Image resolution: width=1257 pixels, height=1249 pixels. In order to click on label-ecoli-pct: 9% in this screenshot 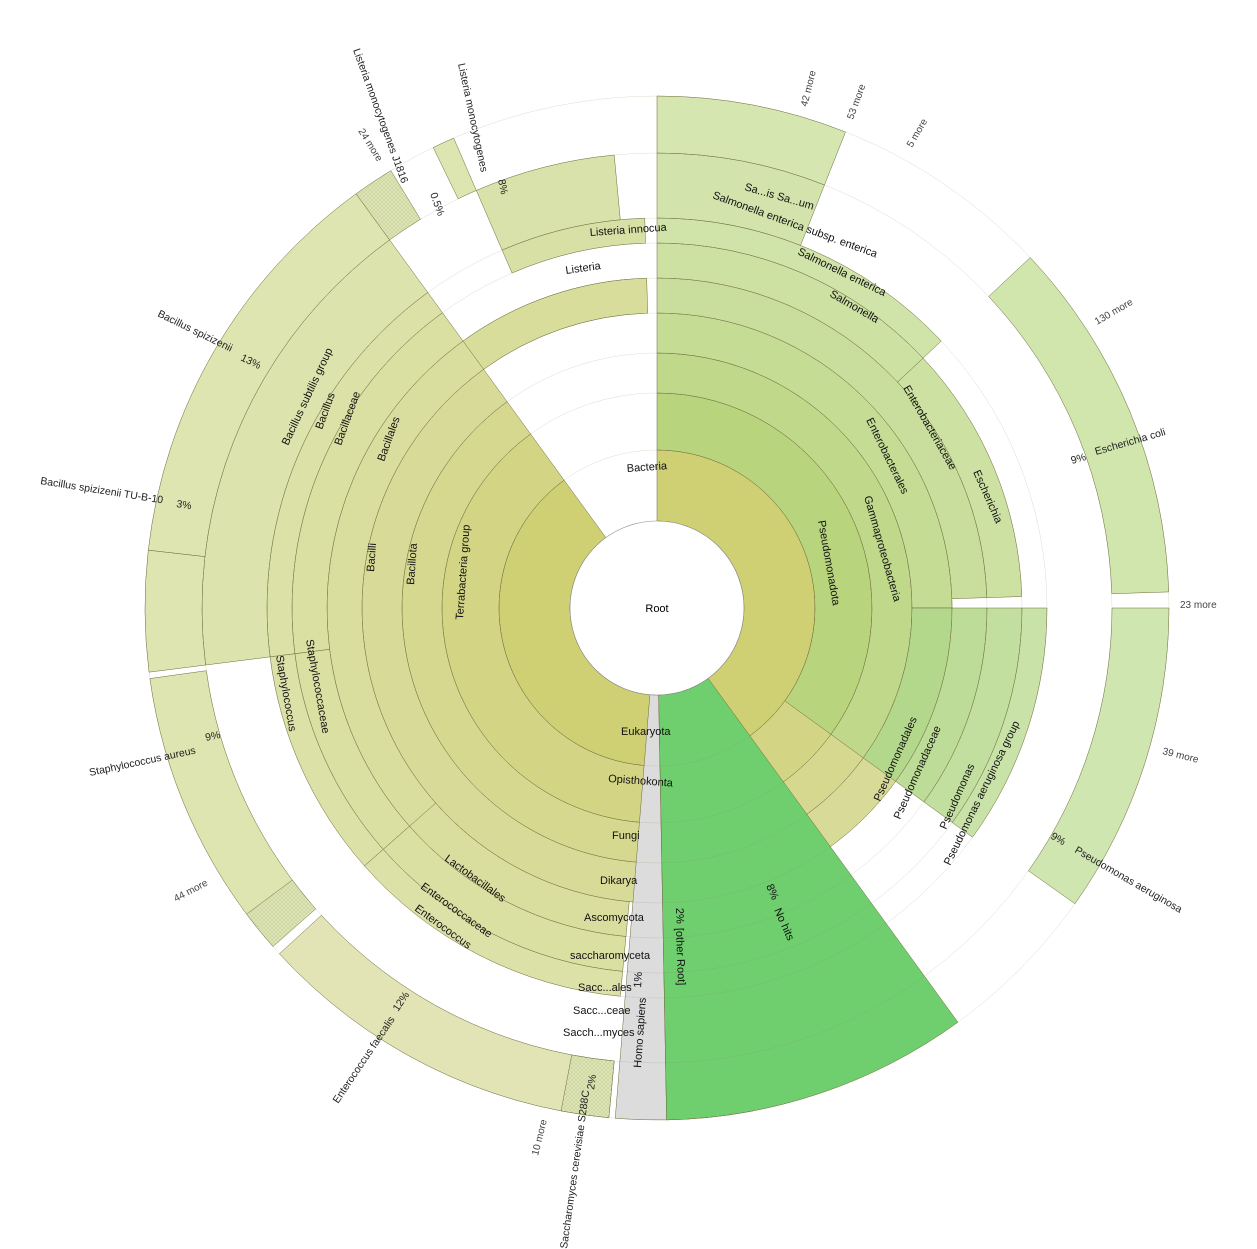, I will do `click(1079, 459)`.